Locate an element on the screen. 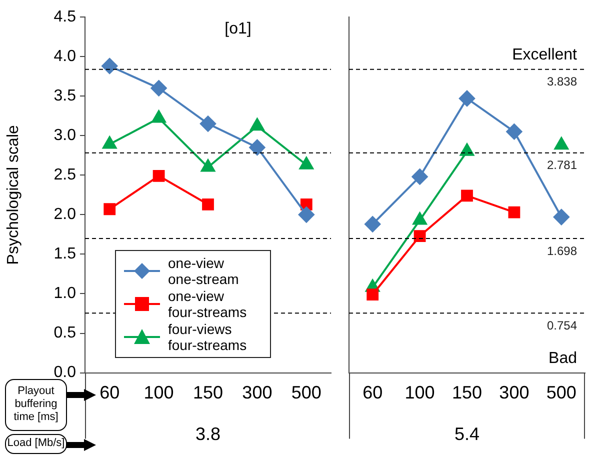  ref-line-label: 2.781 is located at coordinates (562, 165).